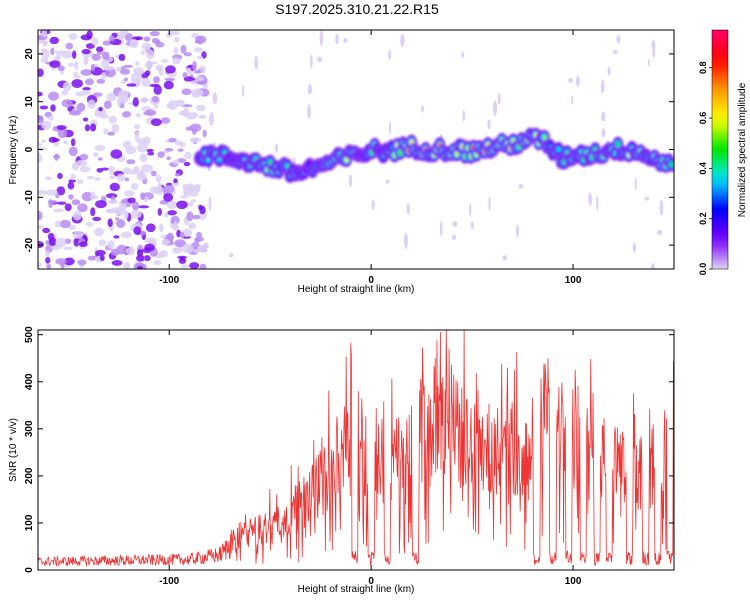 The height and width of the screenshot is (600, 750). What do you see at coordinates (29, 428) in the screenshot?
I see `snr-y-tick-label: 300` at bounding box center [29, 428].